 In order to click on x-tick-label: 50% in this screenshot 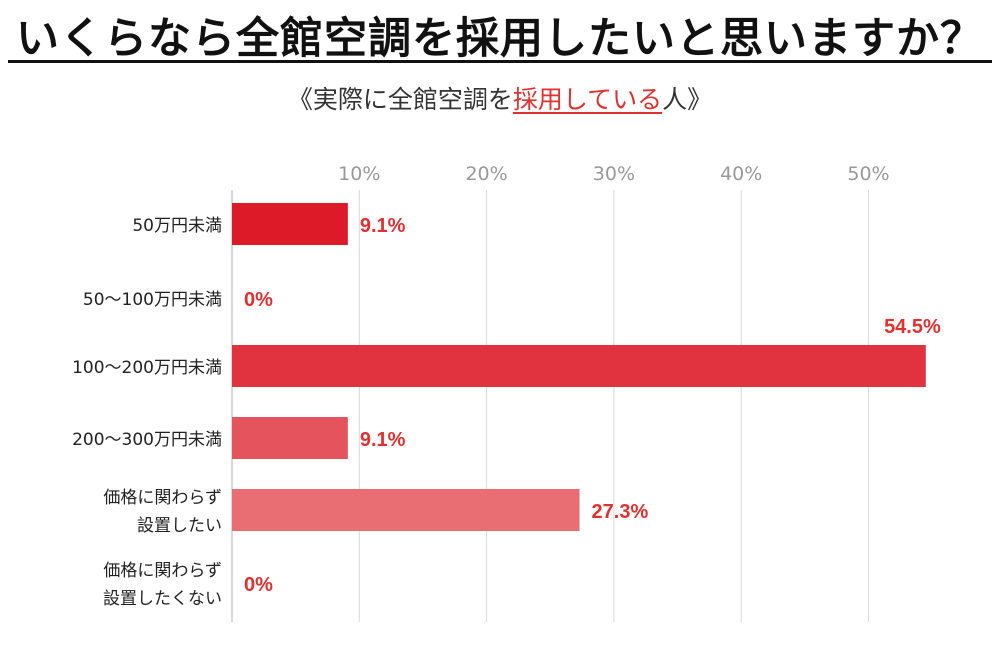, I will do `click(868, 174)`.